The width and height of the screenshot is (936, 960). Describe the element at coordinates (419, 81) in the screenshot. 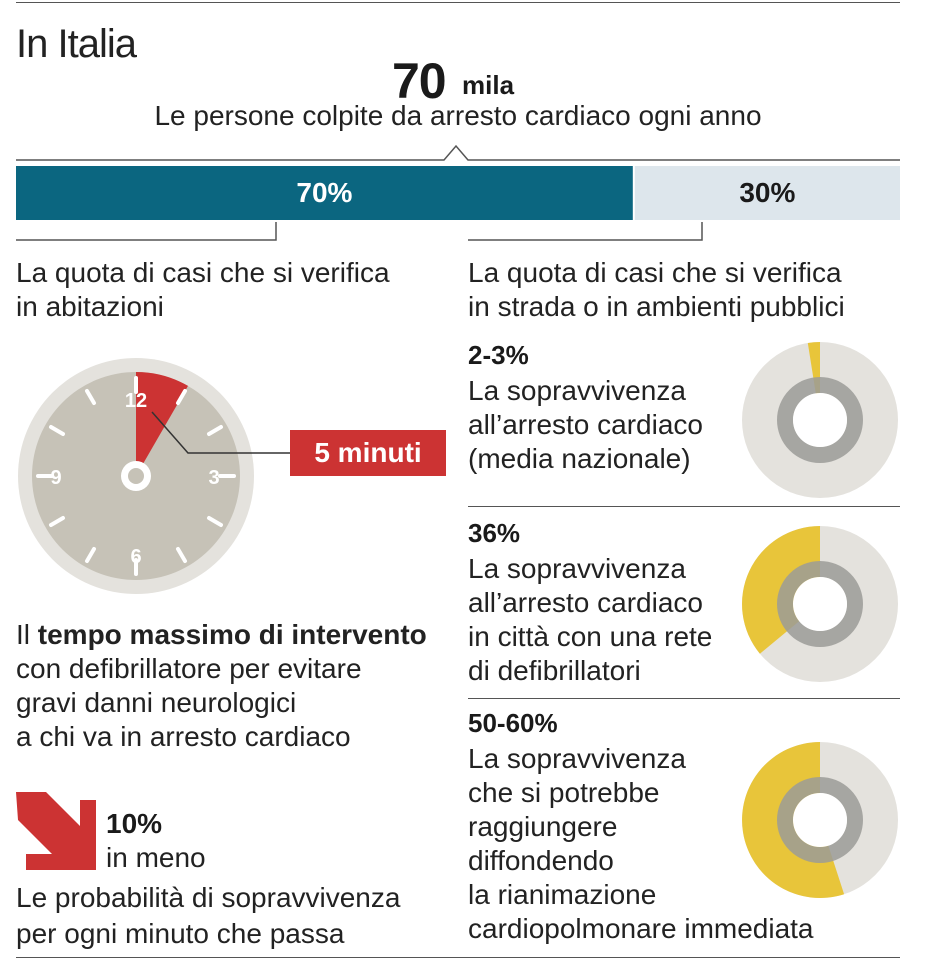

I see `headline-value: 70` at that location.